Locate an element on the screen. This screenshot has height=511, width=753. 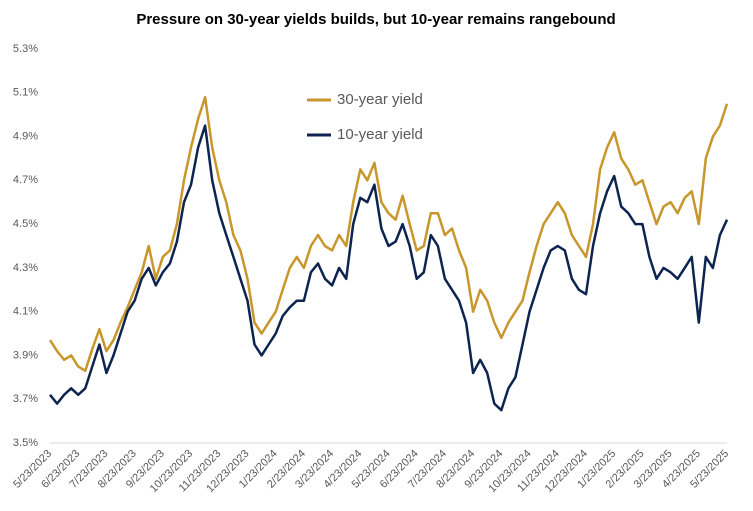
y-tick-label: 5.1% is located at coordinates (25, 93).